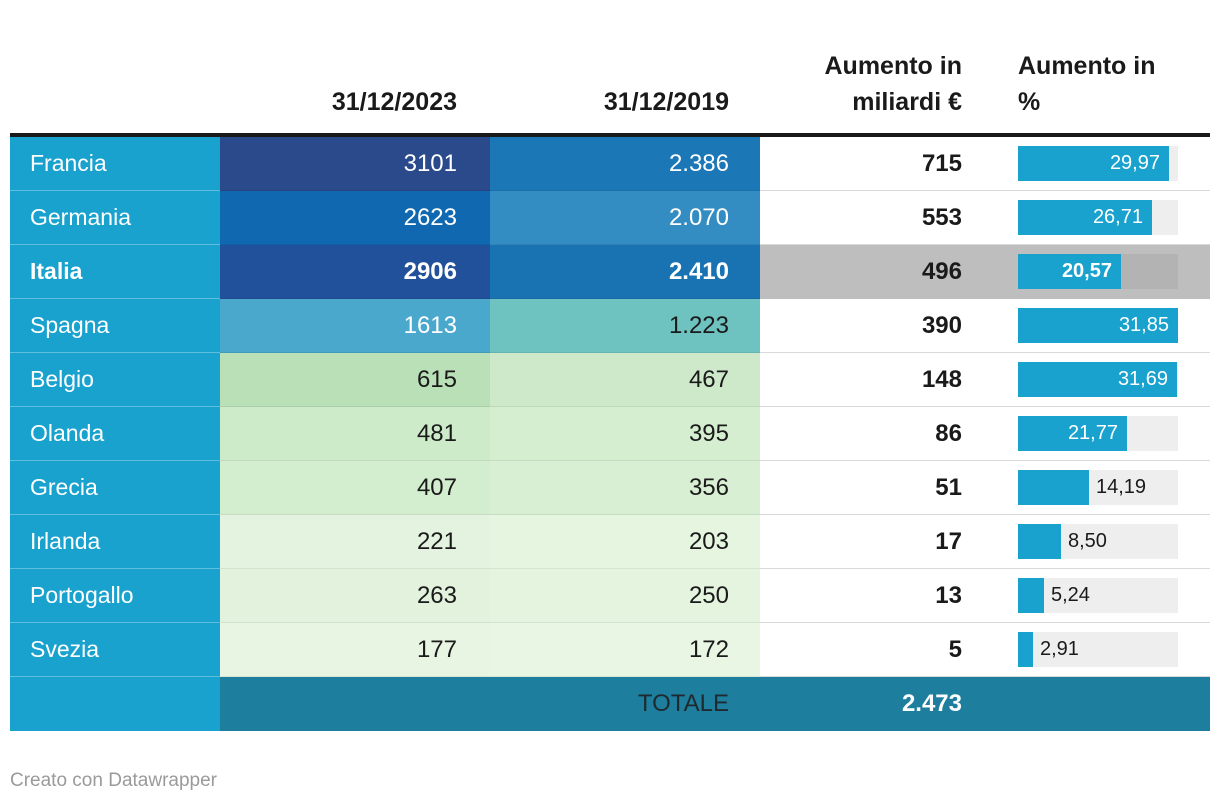  I want to click on total-row-empty-pct, so click(1110, 704).